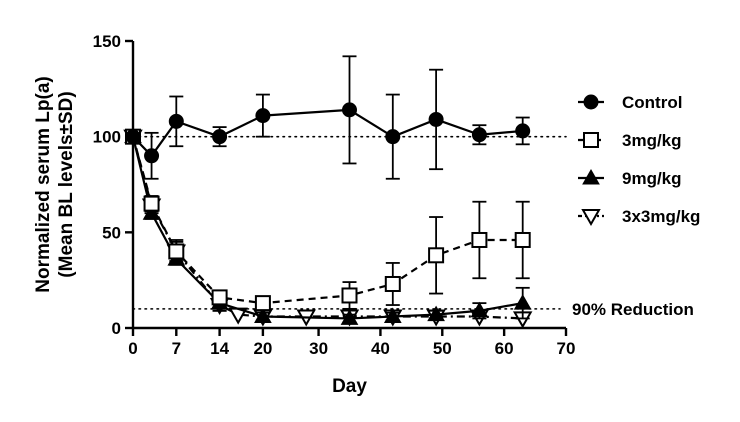 This screenshot has width=740, height=422. What do you see at coordinates (107, 41) in the screenshot?
I see `y-tick-label: 150` at bounding box center [107, 41].